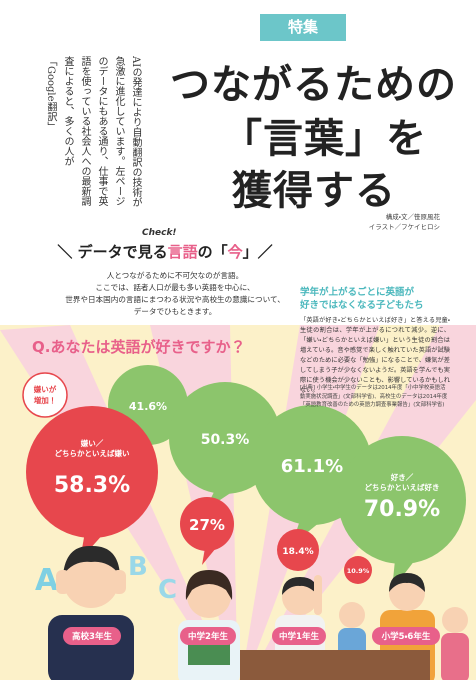  What do you see at coordinates (45, 389) in the screenshot?
I see `callout-text: 嫌いが` at bounding box center [45, 389].